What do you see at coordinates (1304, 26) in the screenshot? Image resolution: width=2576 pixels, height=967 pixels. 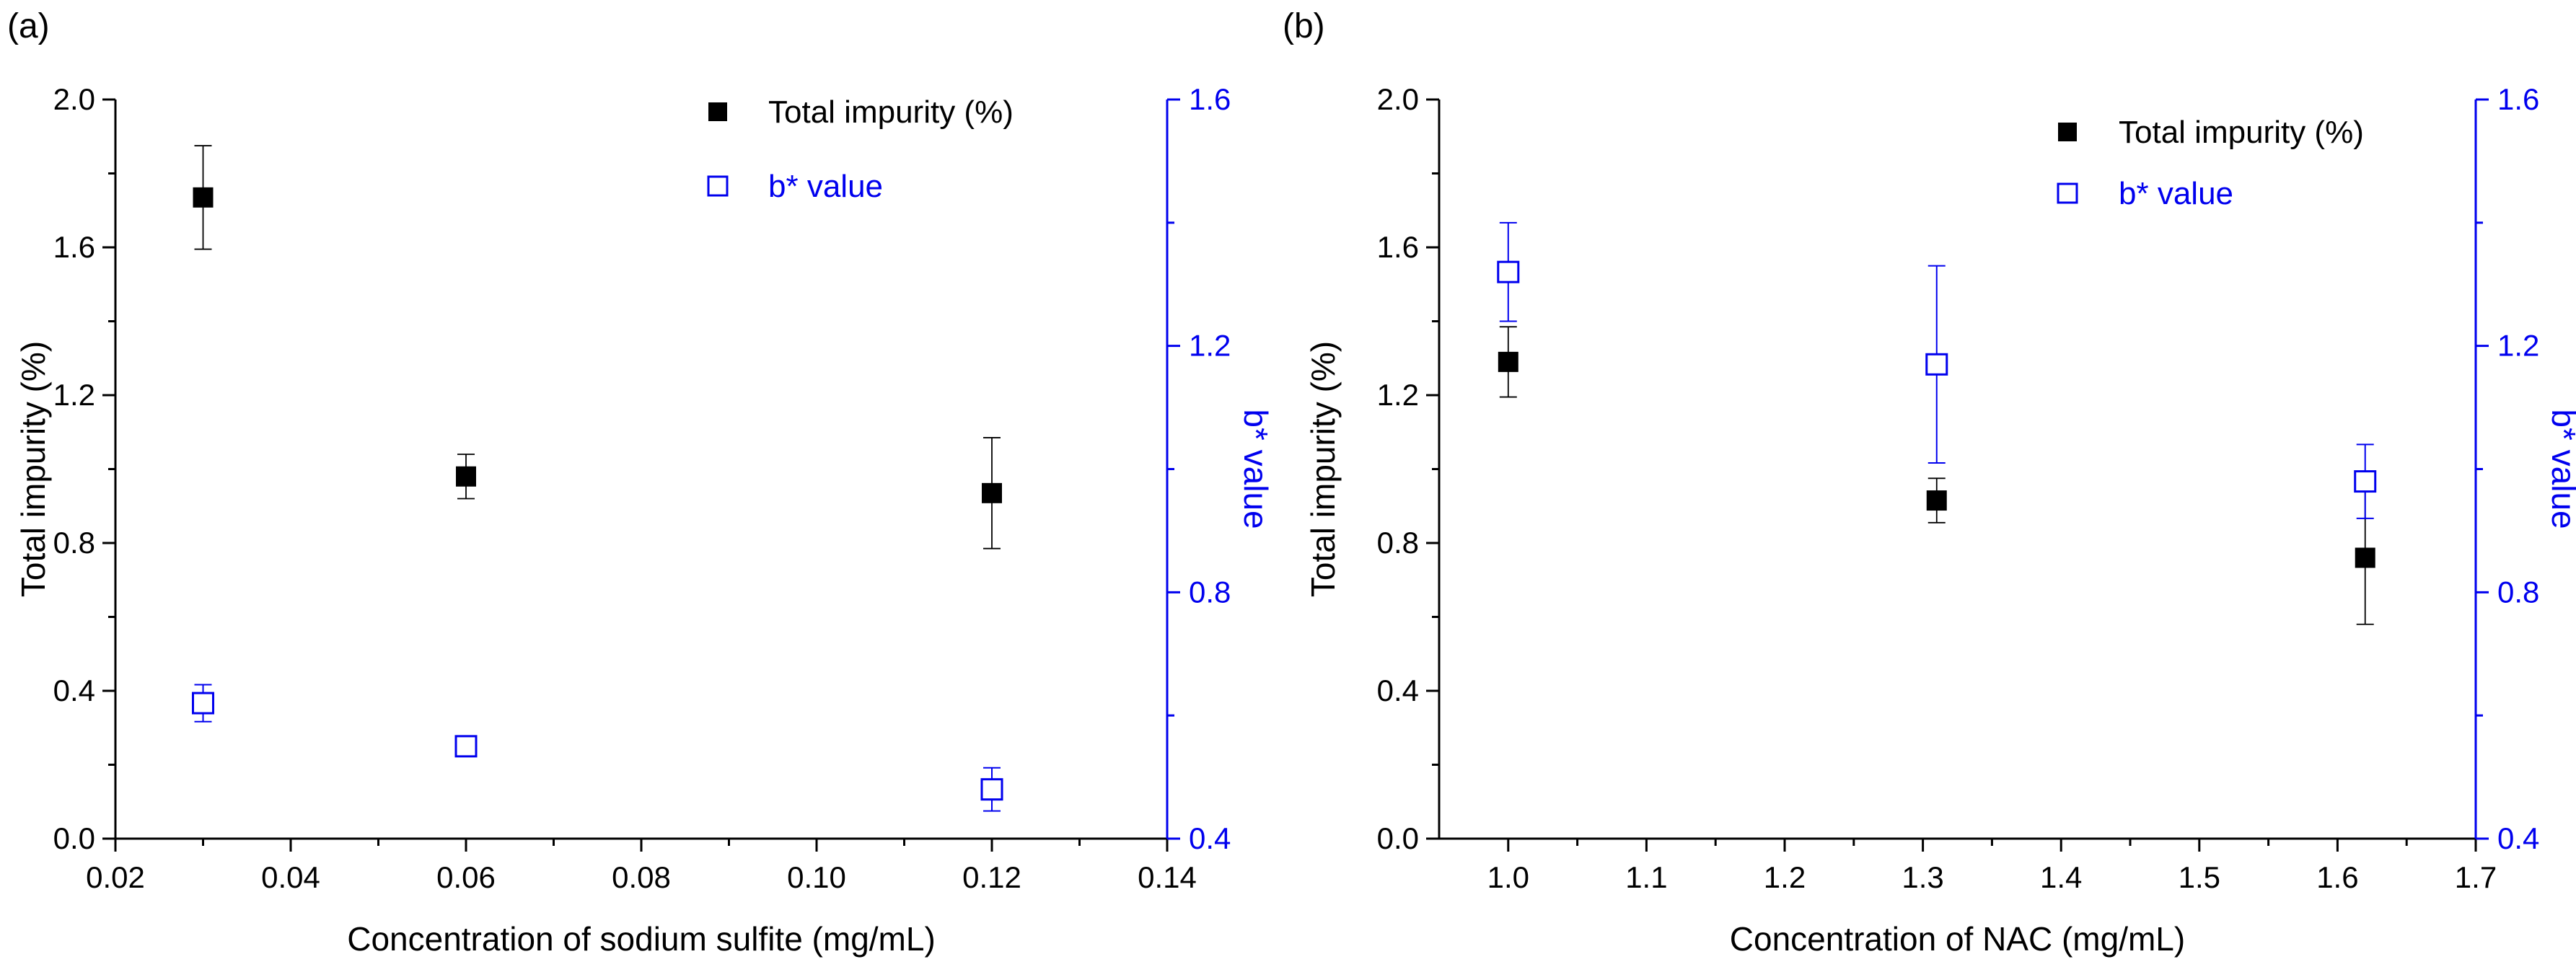 I see `panel-label: (b)` at bounding box center [1304, 26].